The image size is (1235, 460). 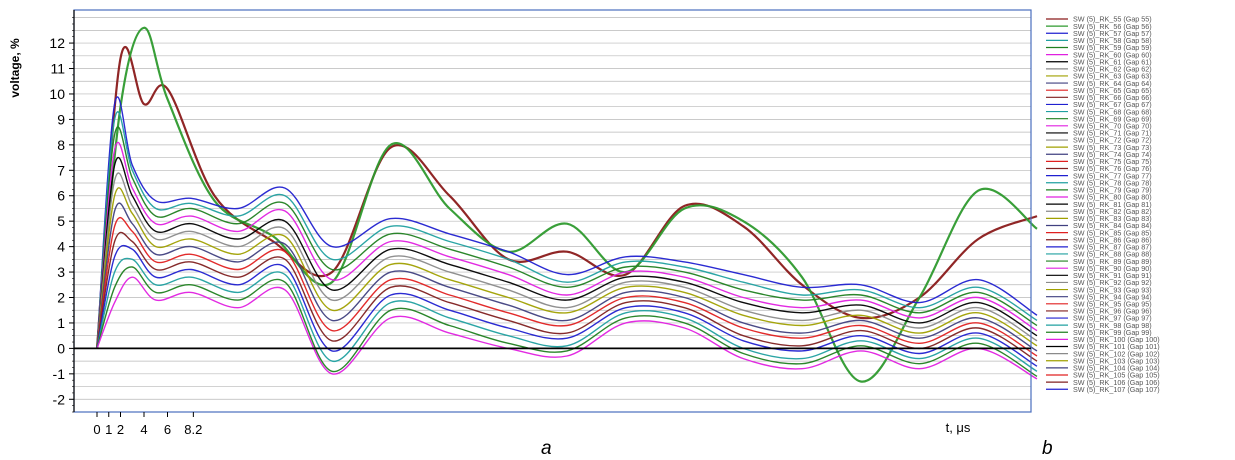 What do you see at coordinates (1112, 47) in the screenshot?
I see `legend-label: SW (5)_RK_59 (Gap 59)` at bounding box center [1112, 47].